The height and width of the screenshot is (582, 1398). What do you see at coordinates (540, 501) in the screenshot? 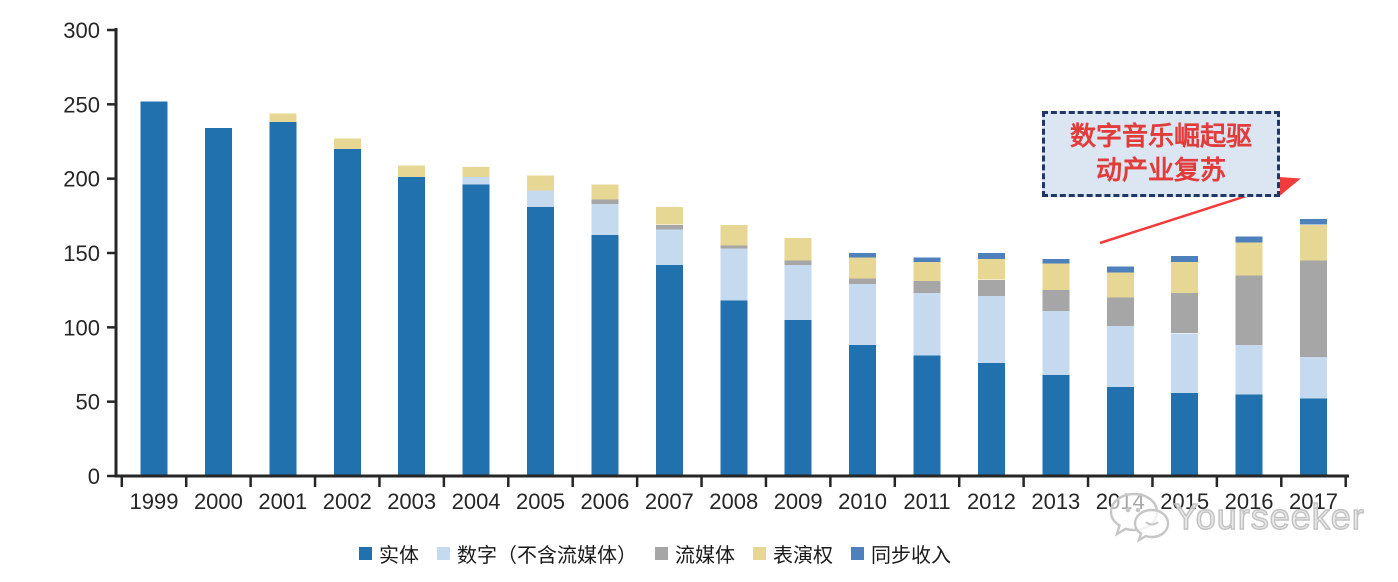
I see `x-axis-tick-label: 2005` at bounding box center [540, 501].